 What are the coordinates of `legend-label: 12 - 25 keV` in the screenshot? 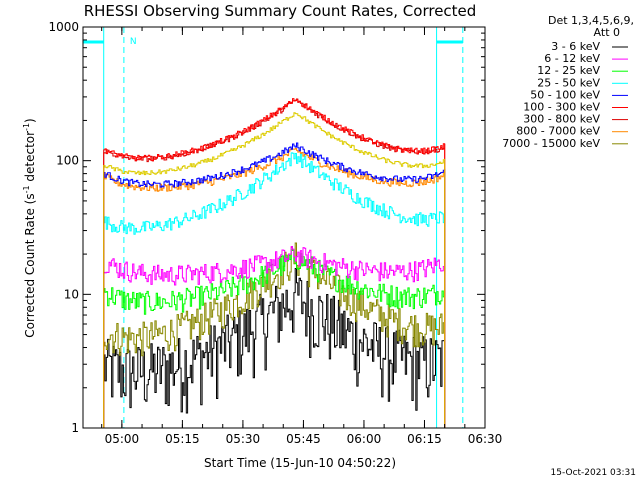 It's located at (568, 70).